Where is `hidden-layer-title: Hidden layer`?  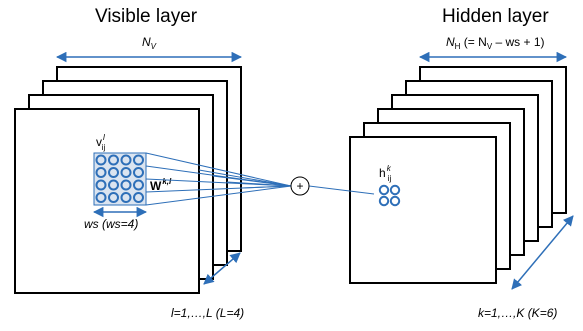 hidden-layer-title: Hidden layer is located at coordinates (495, 16).